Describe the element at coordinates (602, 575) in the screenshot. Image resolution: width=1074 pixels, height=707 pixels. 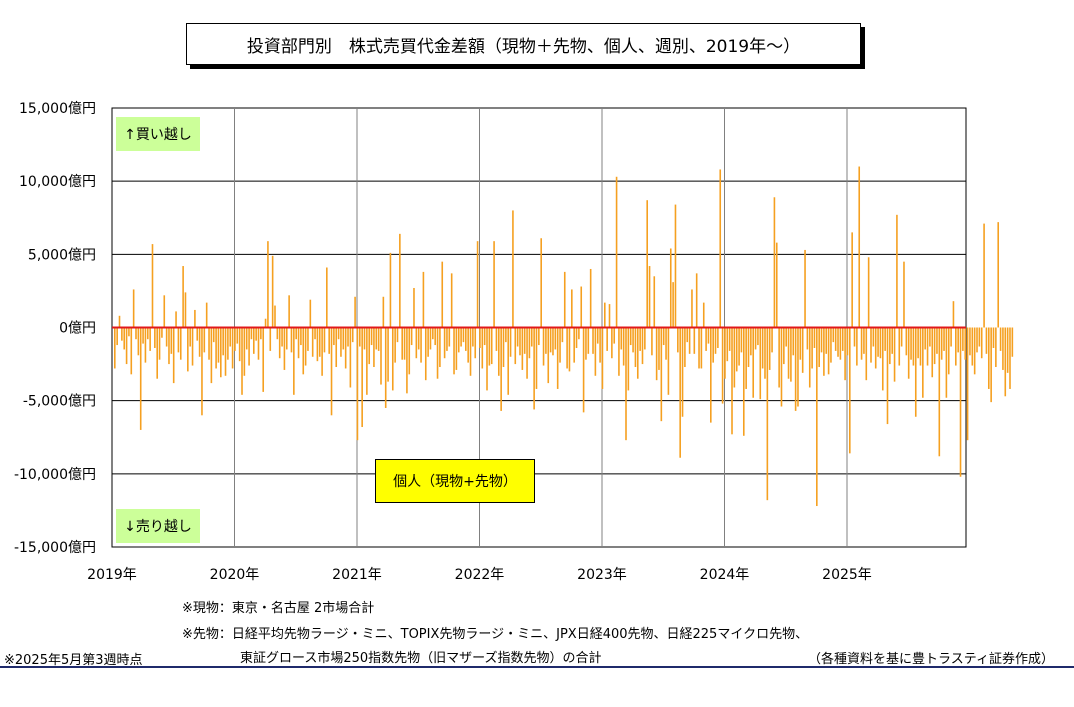
I see `x-tick-label: 2023年` at that location.